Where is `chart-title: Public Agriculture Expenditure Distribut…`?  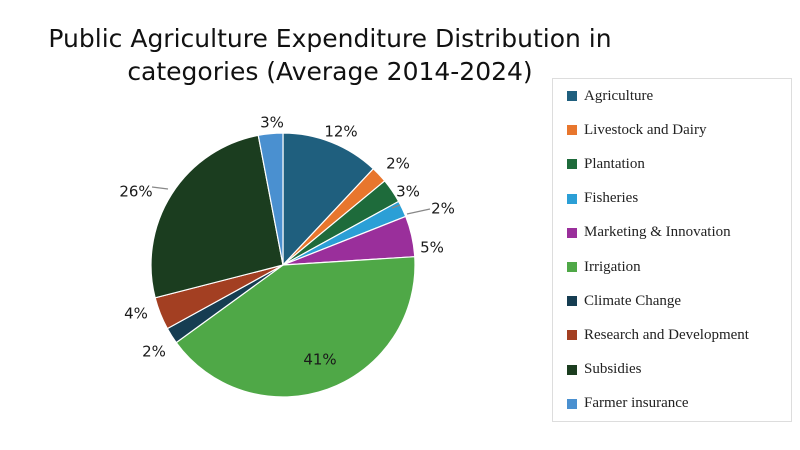
chart-title: Public Agriculture Expenditure Distribut… is located at coordinates (330, 55).